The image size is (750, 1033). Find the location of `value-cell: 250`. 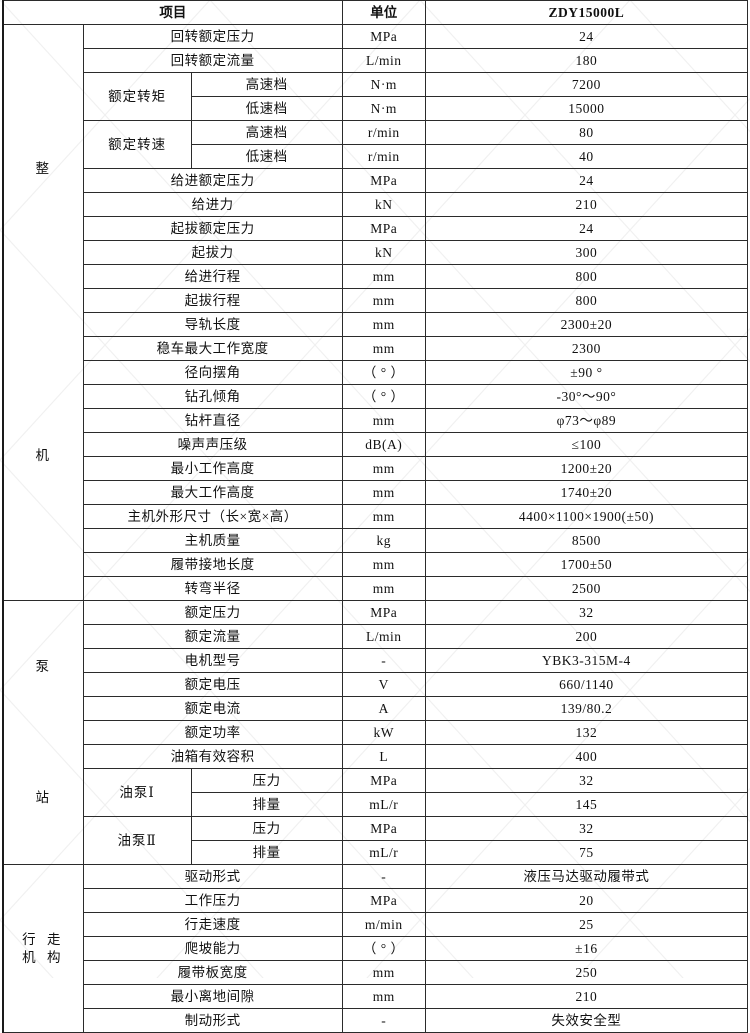

value-cell: 250 is located at coordinates (586, 972).